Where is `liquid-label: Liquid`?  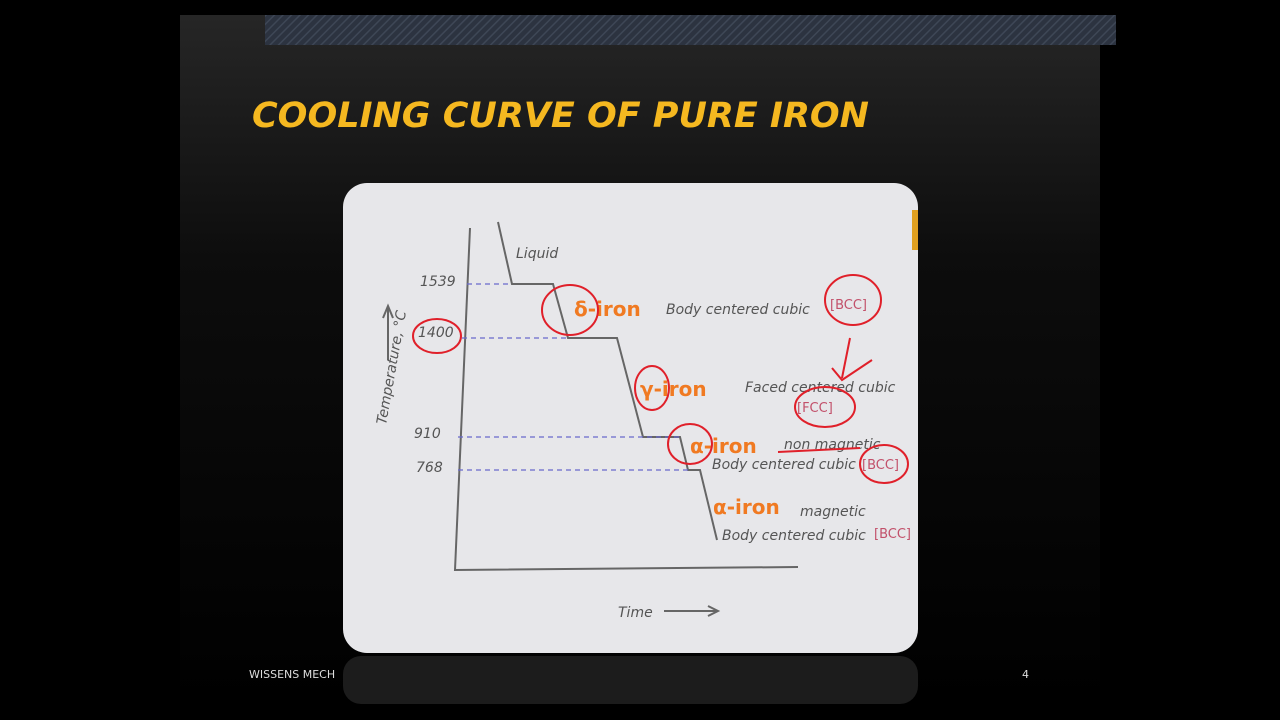
liquid-label: Liquid is located at coordinates (537, 254).